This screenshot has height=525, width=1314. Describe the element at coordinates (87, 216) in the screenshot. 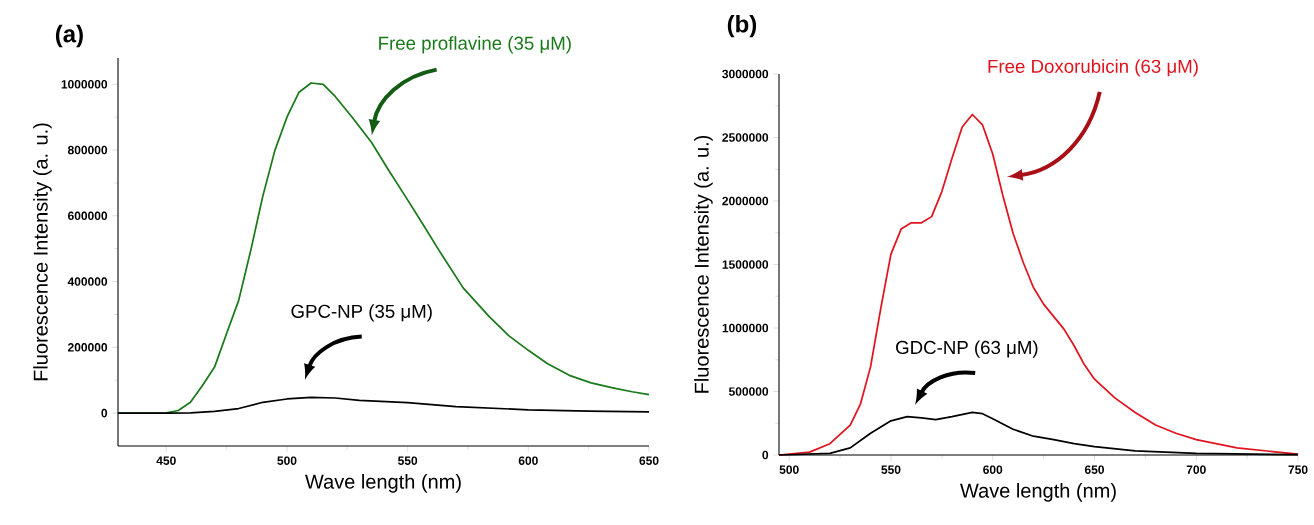

I see `y-tick-label: 600000` at that location.